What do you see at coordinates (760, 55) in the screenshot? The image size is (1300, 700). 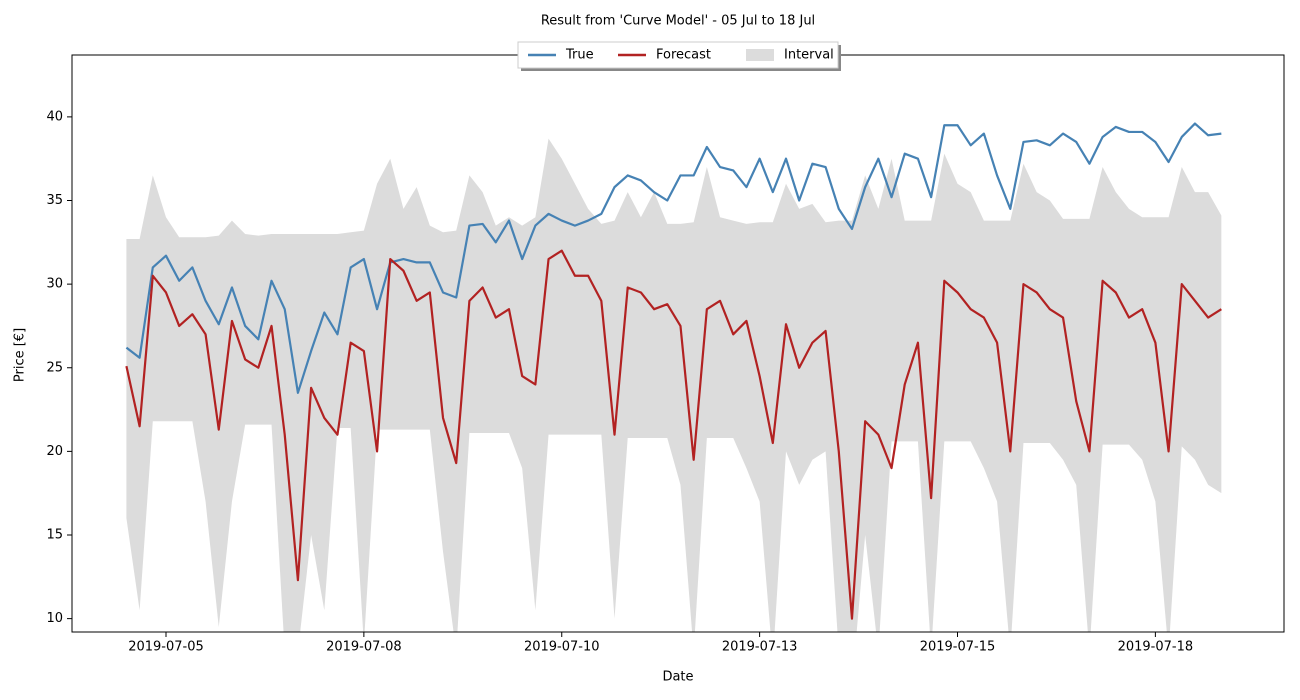 I see `legend-swatch` at bounding box center [760, 55].